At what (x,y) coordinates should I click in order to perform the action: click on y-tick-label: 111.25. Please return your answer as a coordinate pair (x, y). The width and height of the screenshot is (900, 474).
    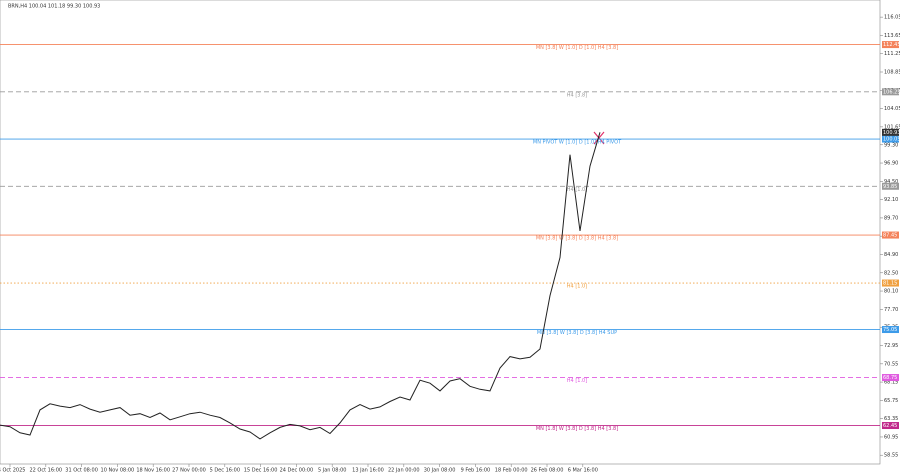
    Looking at the image, I should click on (892, 54).